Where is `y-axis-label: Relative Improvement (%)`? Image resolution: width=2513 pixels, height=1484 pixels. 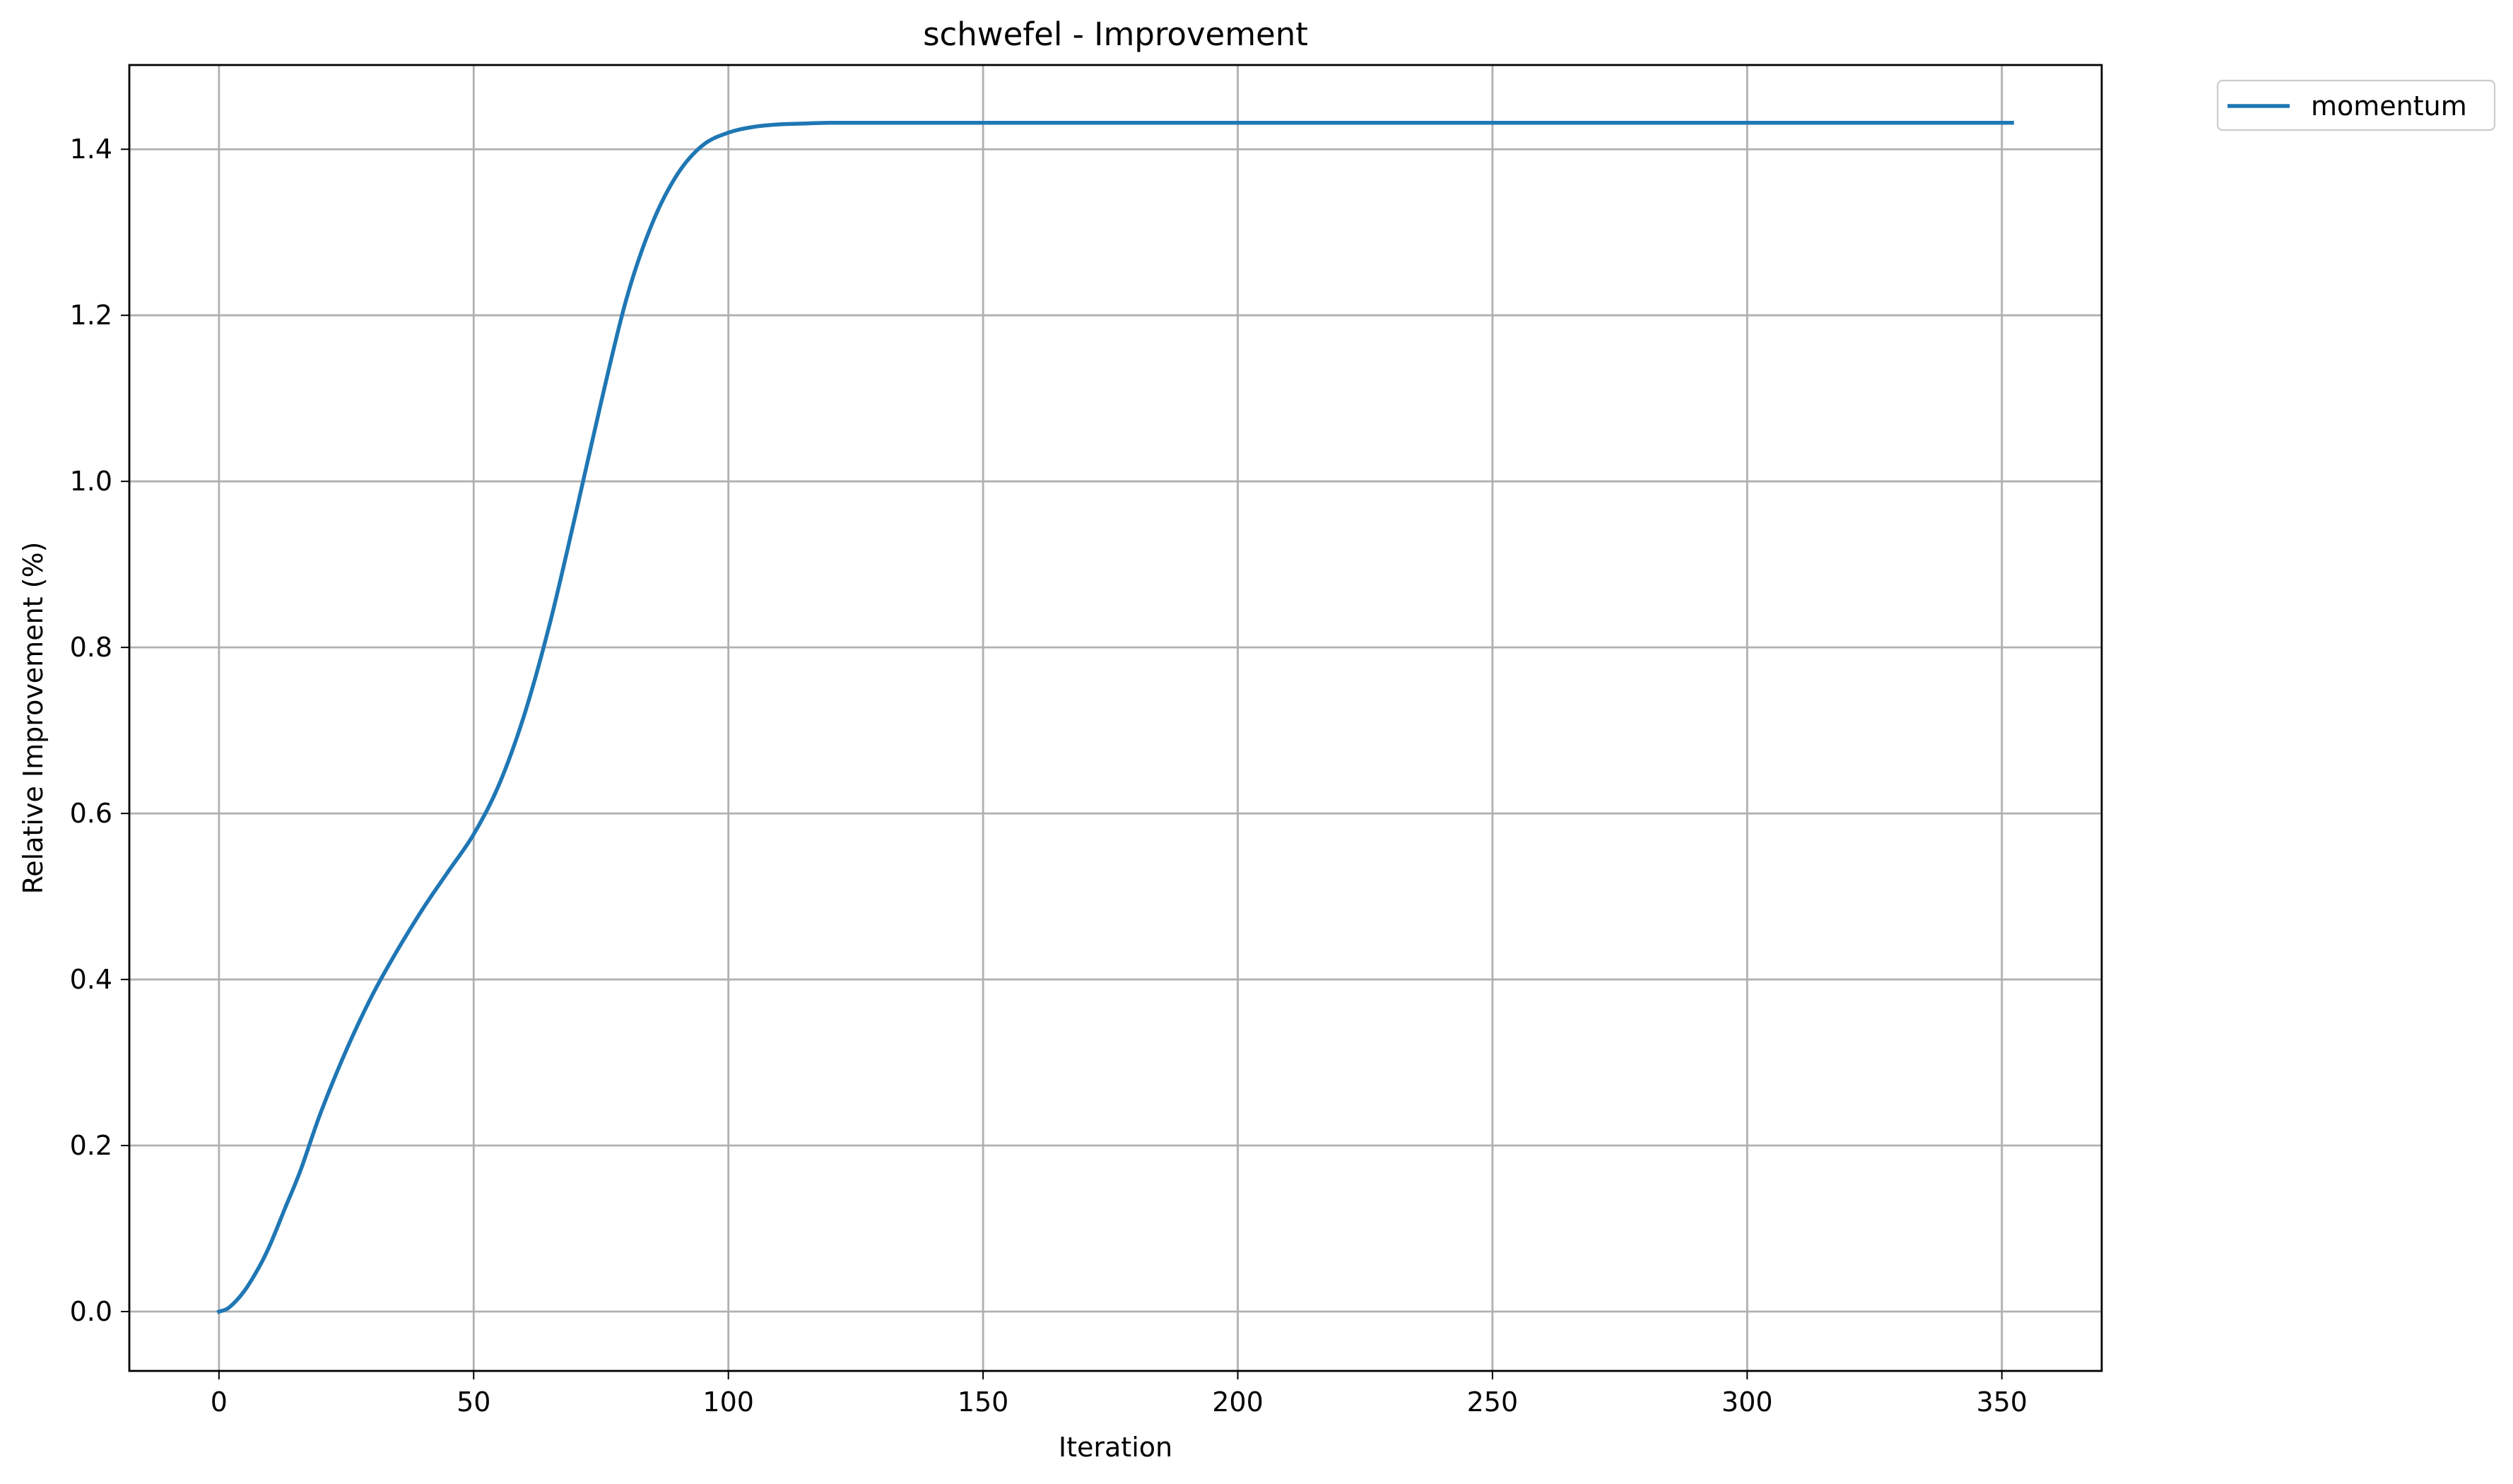
y-axis-label: Relative Improvement (%) is located at coordinates (33, 718).